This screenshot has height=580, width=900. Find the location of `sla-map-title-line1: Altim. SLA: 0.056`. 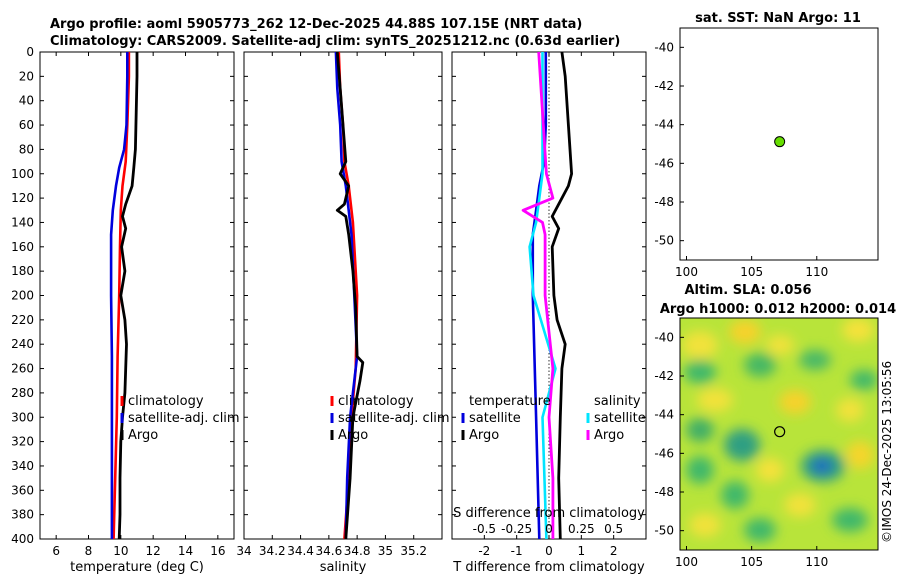

sla-map-title-line1: Altim. SLA: 0.056 is located at coordinates (748, 290).